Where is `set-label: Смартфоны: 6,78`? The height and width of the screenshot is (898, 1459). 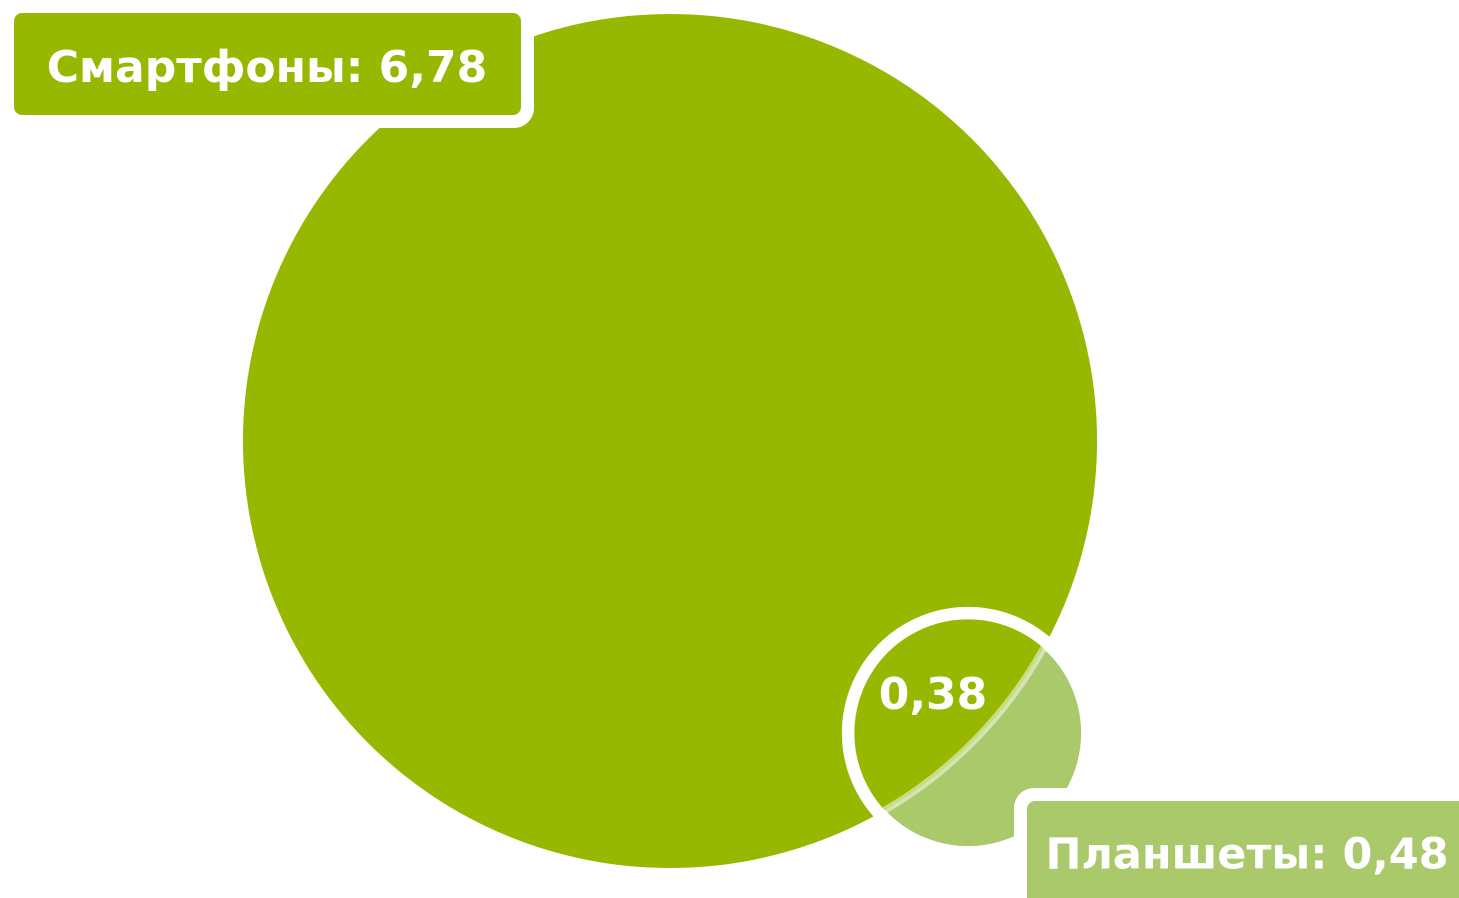
set-label: Смартфоны: 6,78 is located at coordinates (267, 67).